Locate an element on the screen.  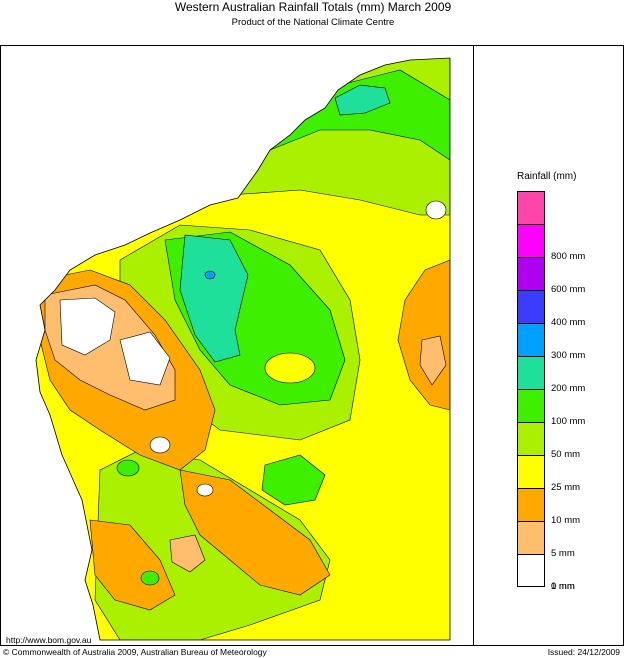
map-band-green-east is located at coordinates (293, 480).